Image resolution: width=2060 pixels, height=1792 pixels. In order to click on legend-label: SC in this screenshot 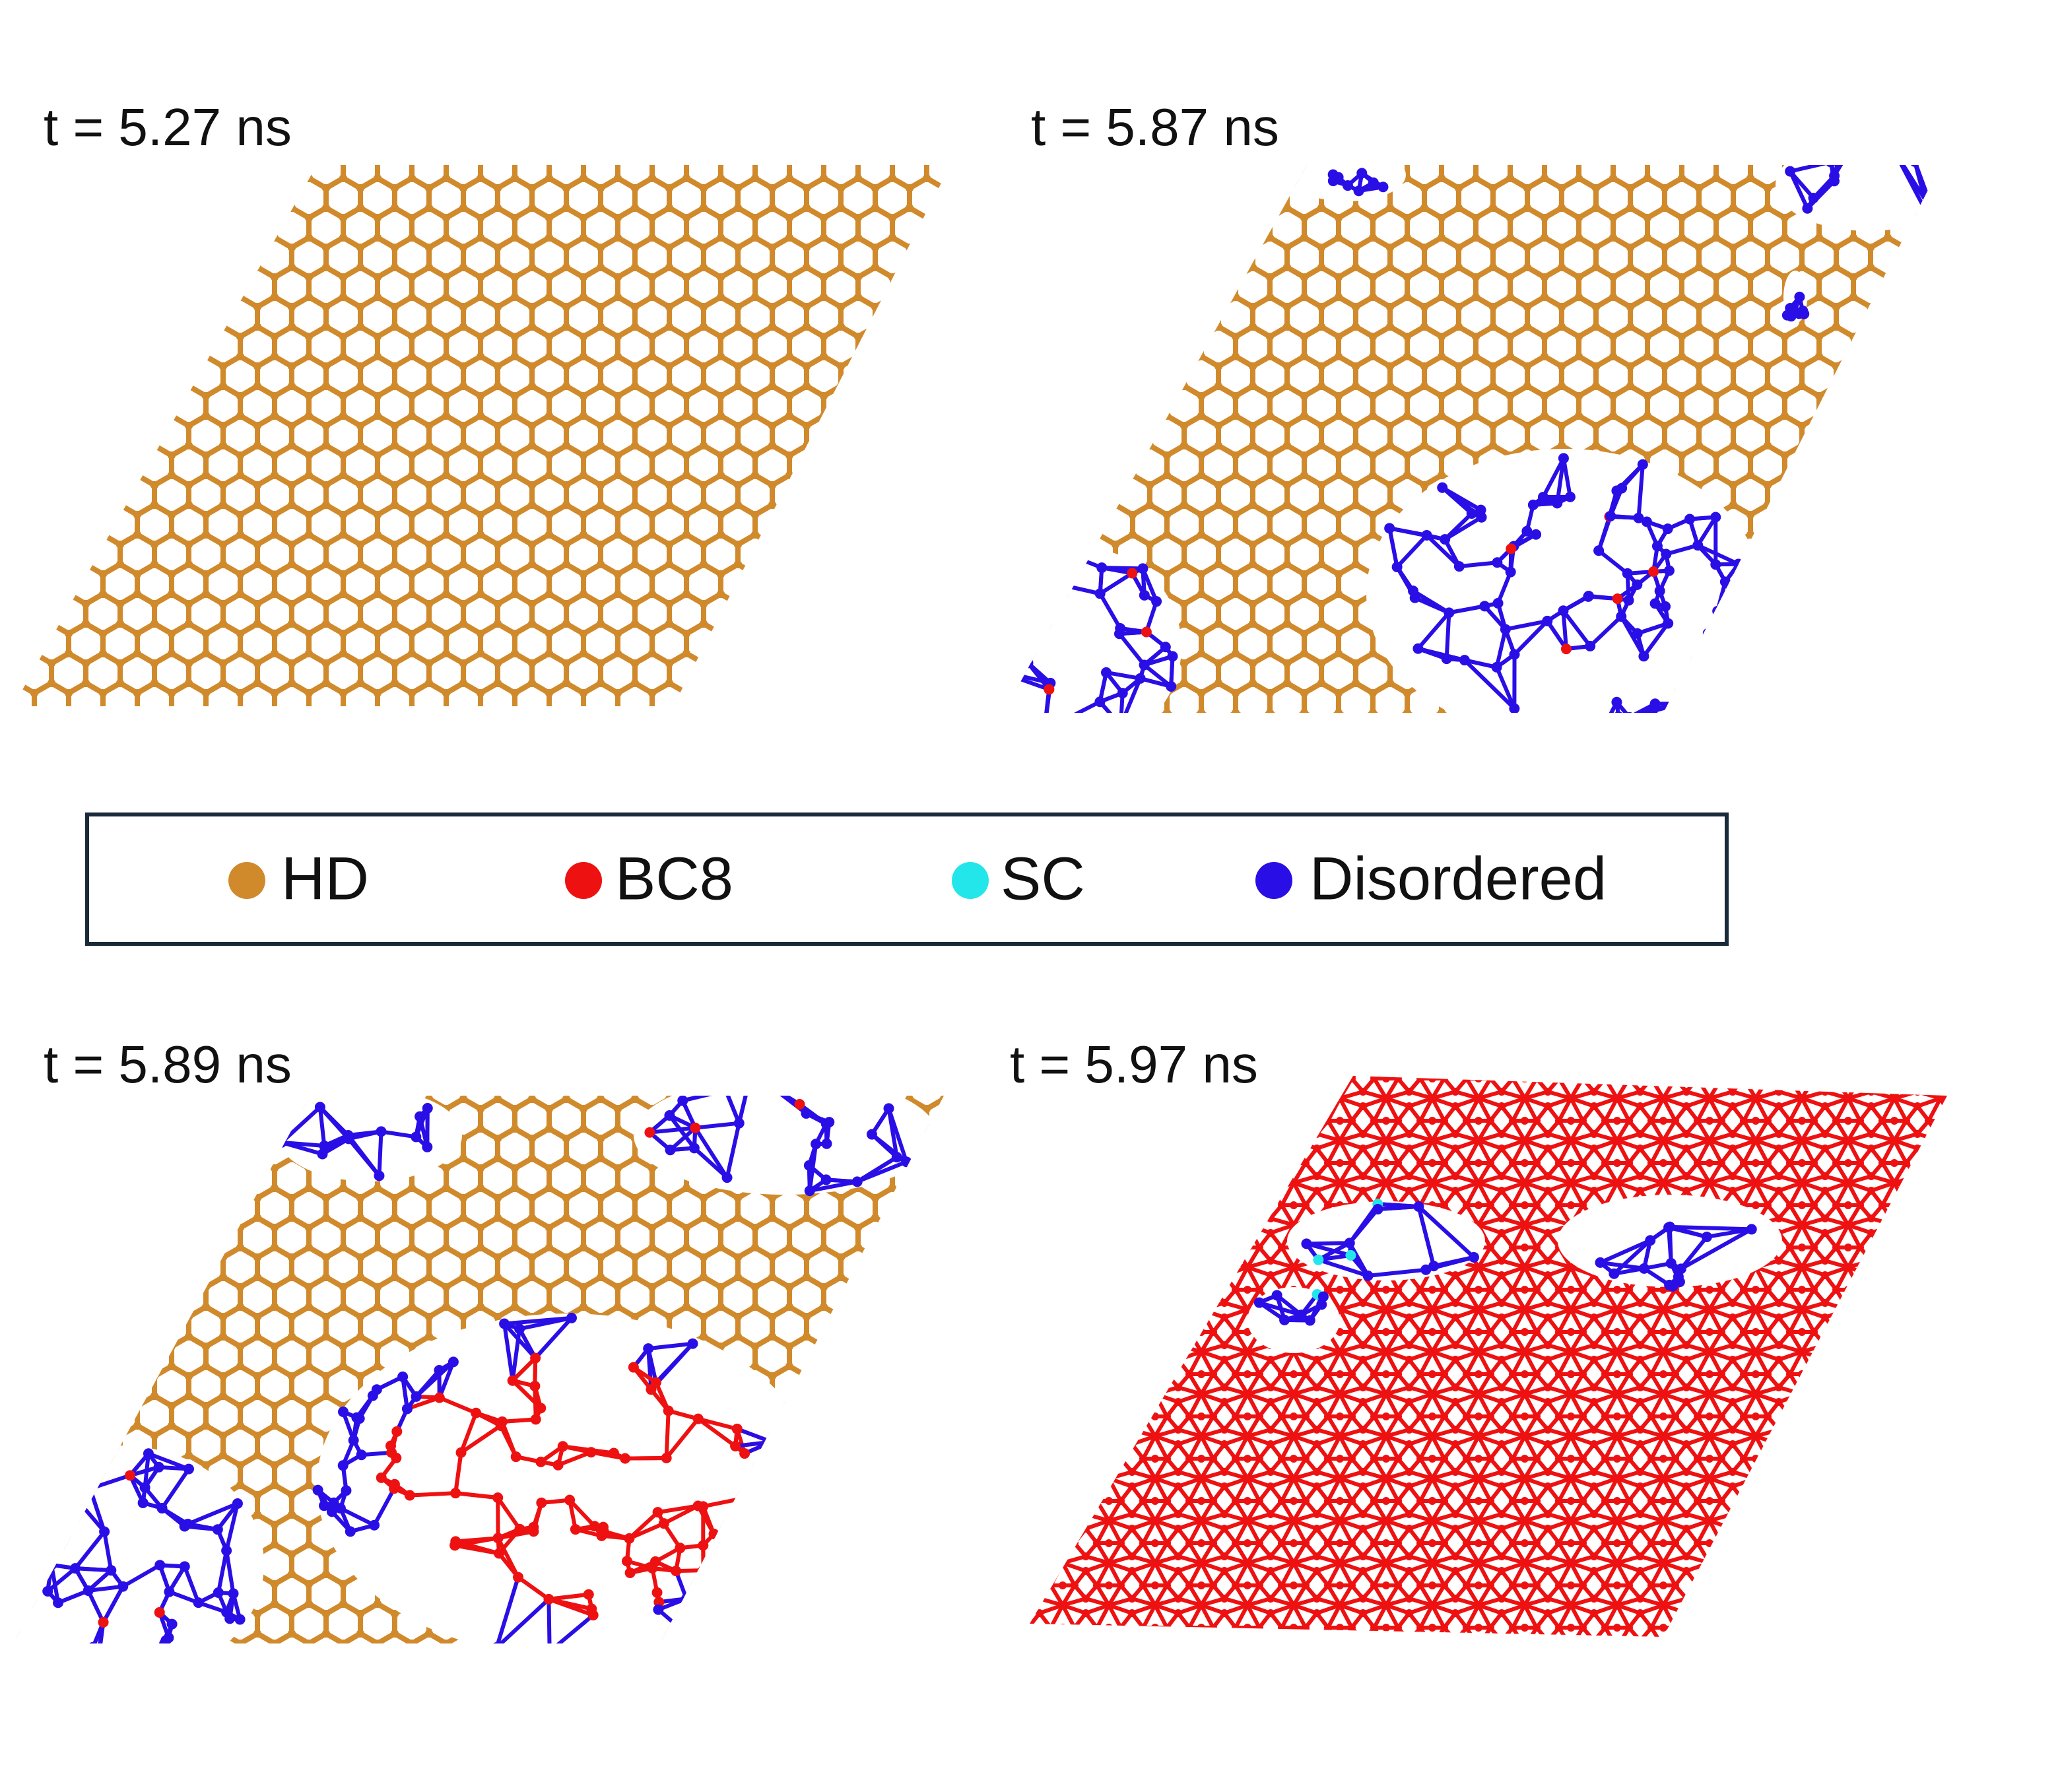, I will do `click(1043, 878)`.